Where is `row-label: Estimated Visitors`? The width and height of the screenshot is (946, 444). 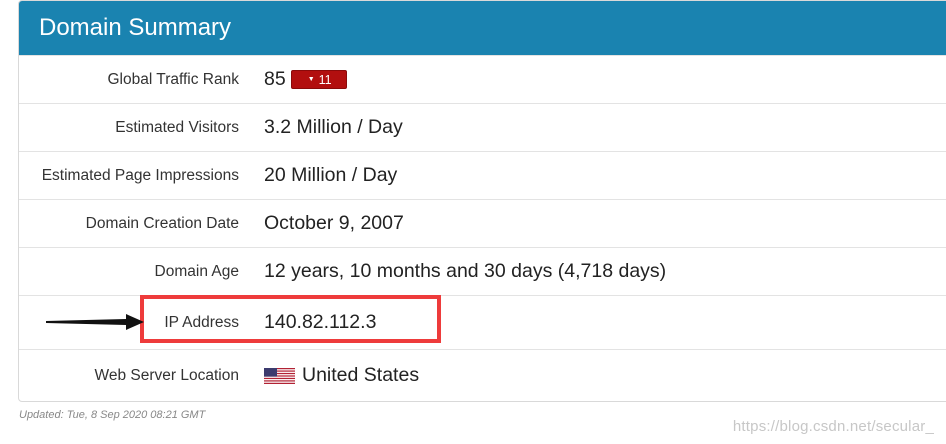
row-label: Estimated Visitors is located at coordinates (177, 127).